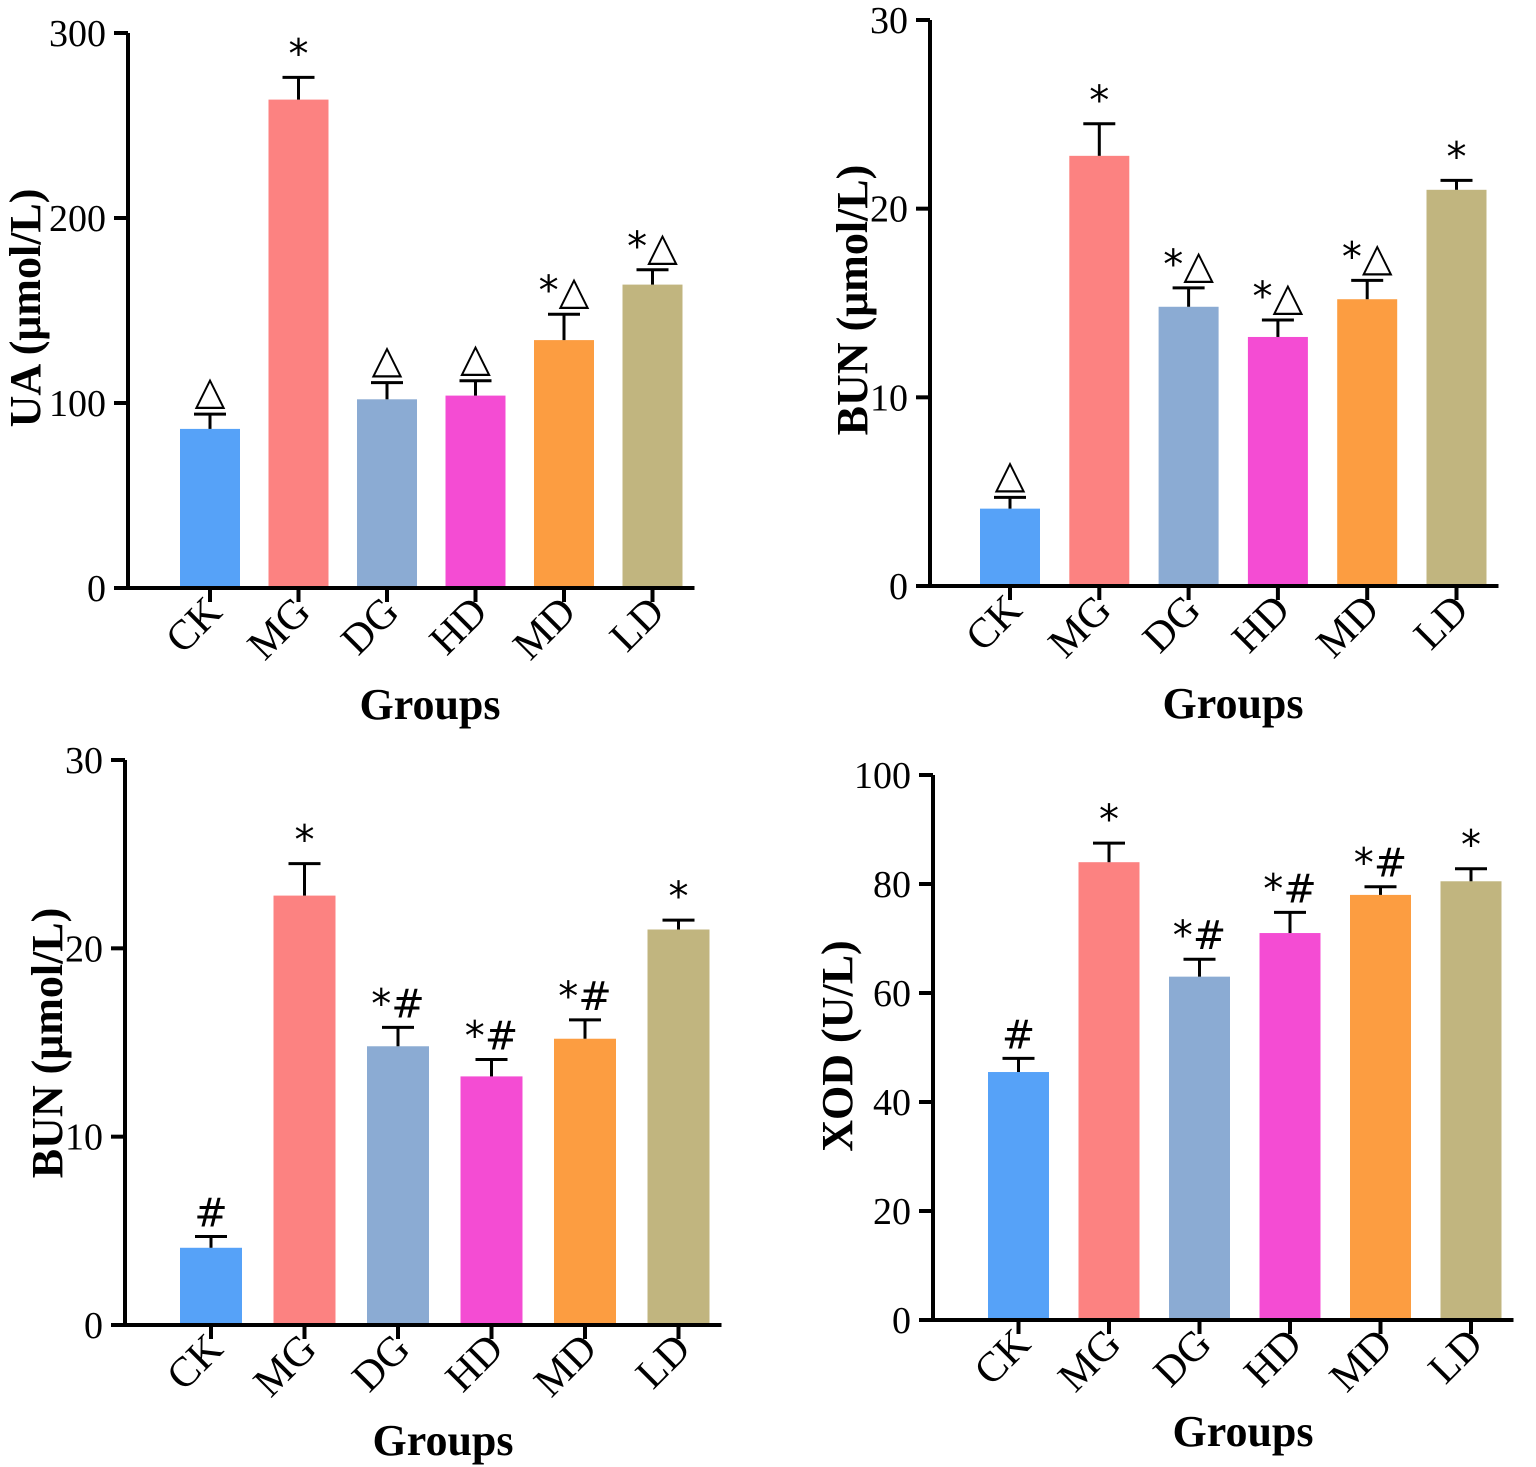  Describe the element at coordinates (837, 1045) in the screenshot. I see `y-axis-title: XOD (U/L)` at that location.